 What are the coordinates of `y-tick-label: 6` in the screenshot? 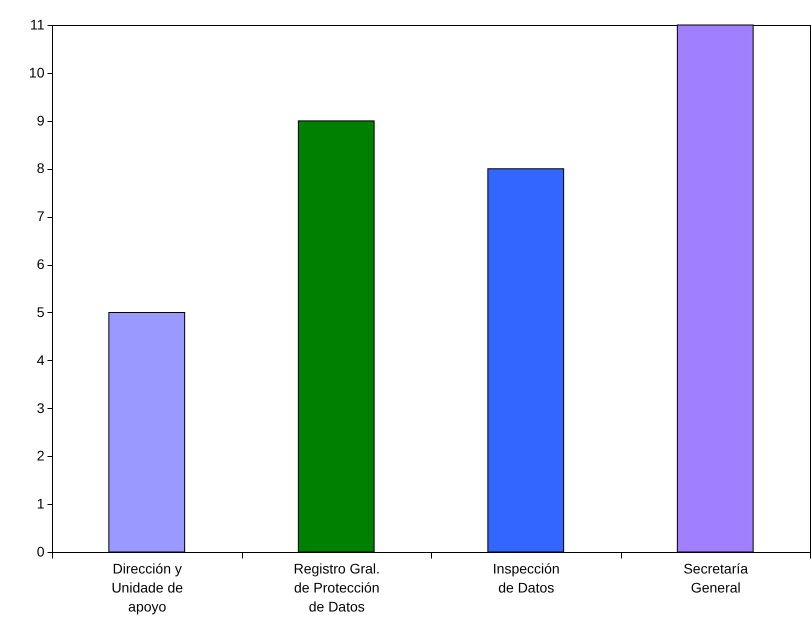 It's located at (40, 264).